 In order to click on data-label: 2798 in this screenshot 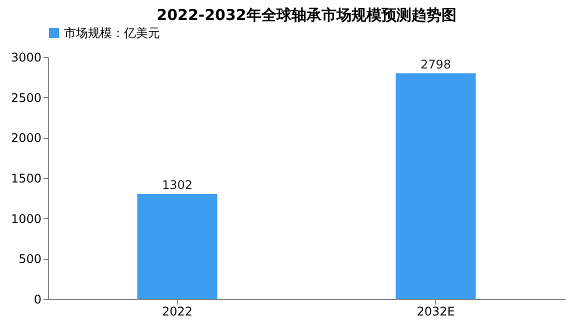, I will do `click(436, 64)`.